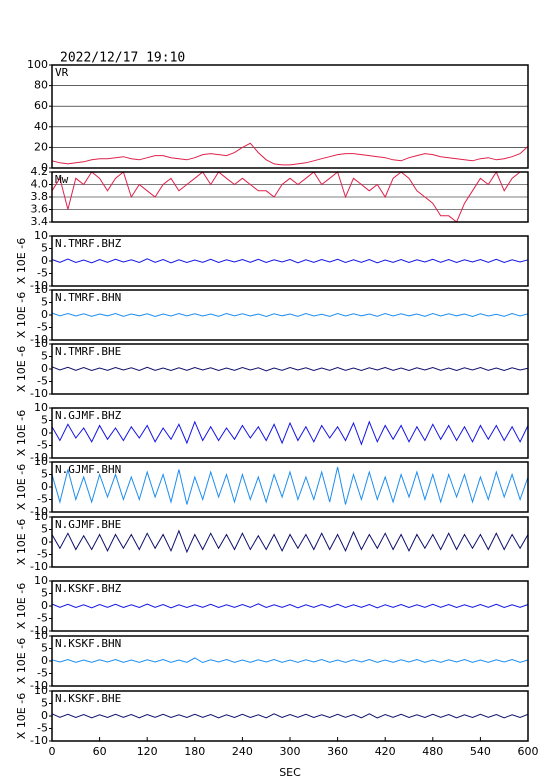  What do you see at coordinates (88, 643) in the screenshot?
I see `panel-label: N.KSKF.BHN` at bounding box center [88, 643].